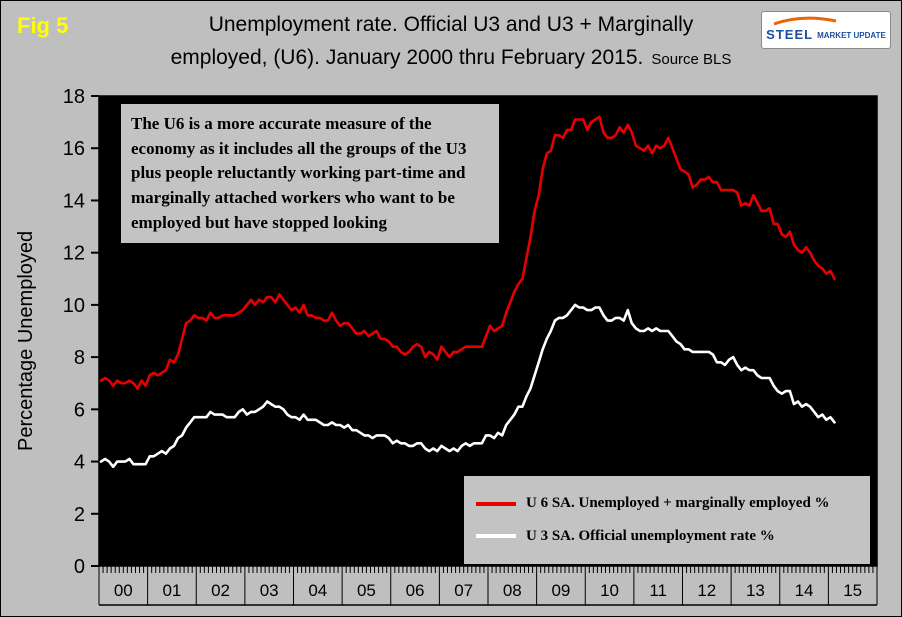 The image size is (902, 617). What do you see at coordinates (74, 149) in the screenshot?
I see `svg-text: 16` at bounding box center [74, 149].